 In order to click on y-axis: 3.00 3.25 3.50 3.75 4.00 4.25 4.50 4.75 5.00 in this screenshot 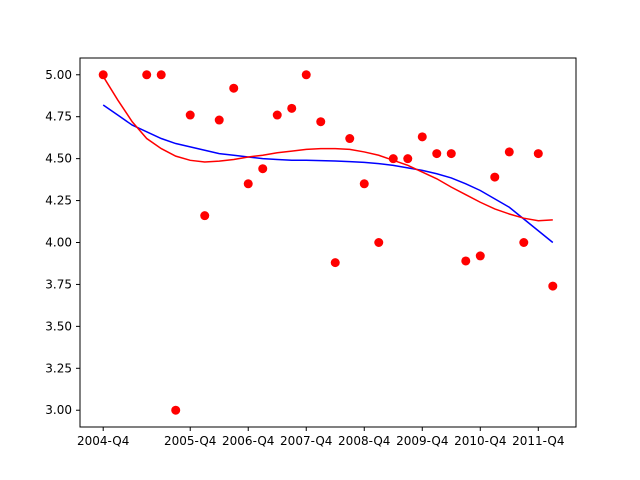, I will do `click(62, 242)`.